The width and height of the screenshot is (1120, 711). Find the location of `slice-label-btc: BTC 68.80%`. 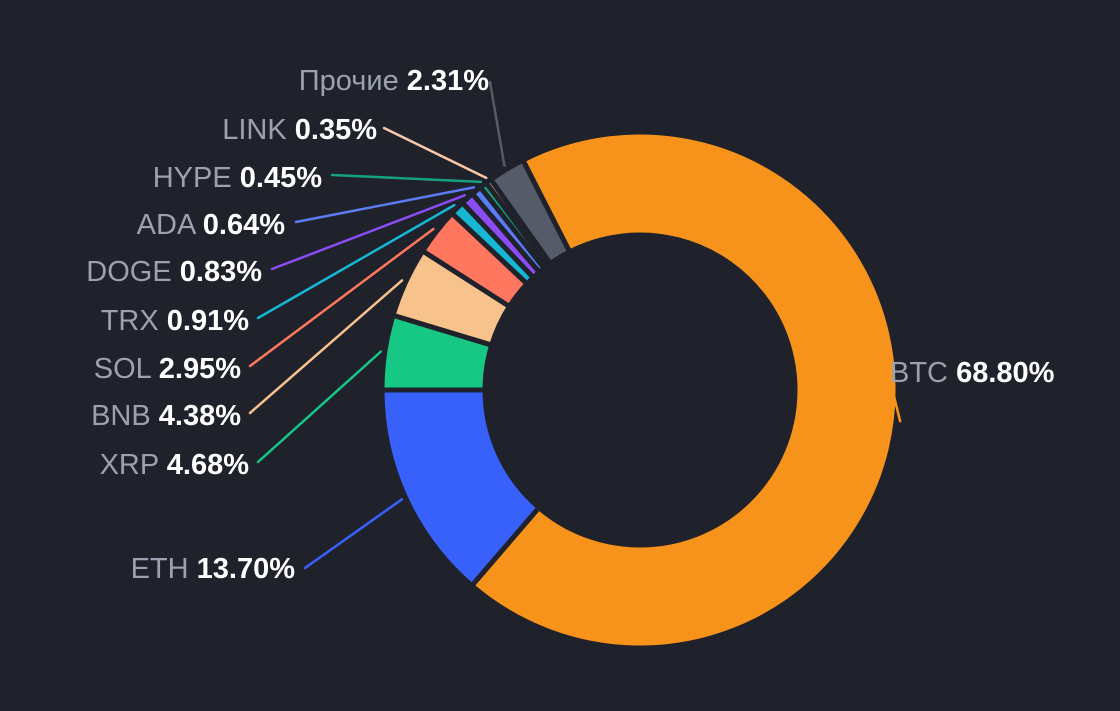

slice-label-btc: BTC 68.80% is located at coordinates (972, 373).